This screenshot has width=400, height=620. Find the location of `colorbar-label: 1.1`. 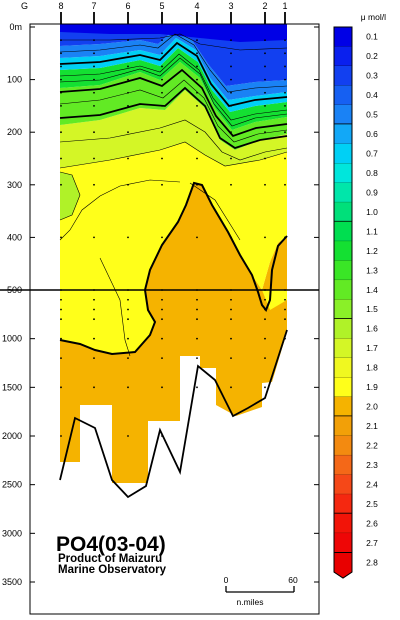

colorbar-label: 1.1 is located at coordinates (372, 231).